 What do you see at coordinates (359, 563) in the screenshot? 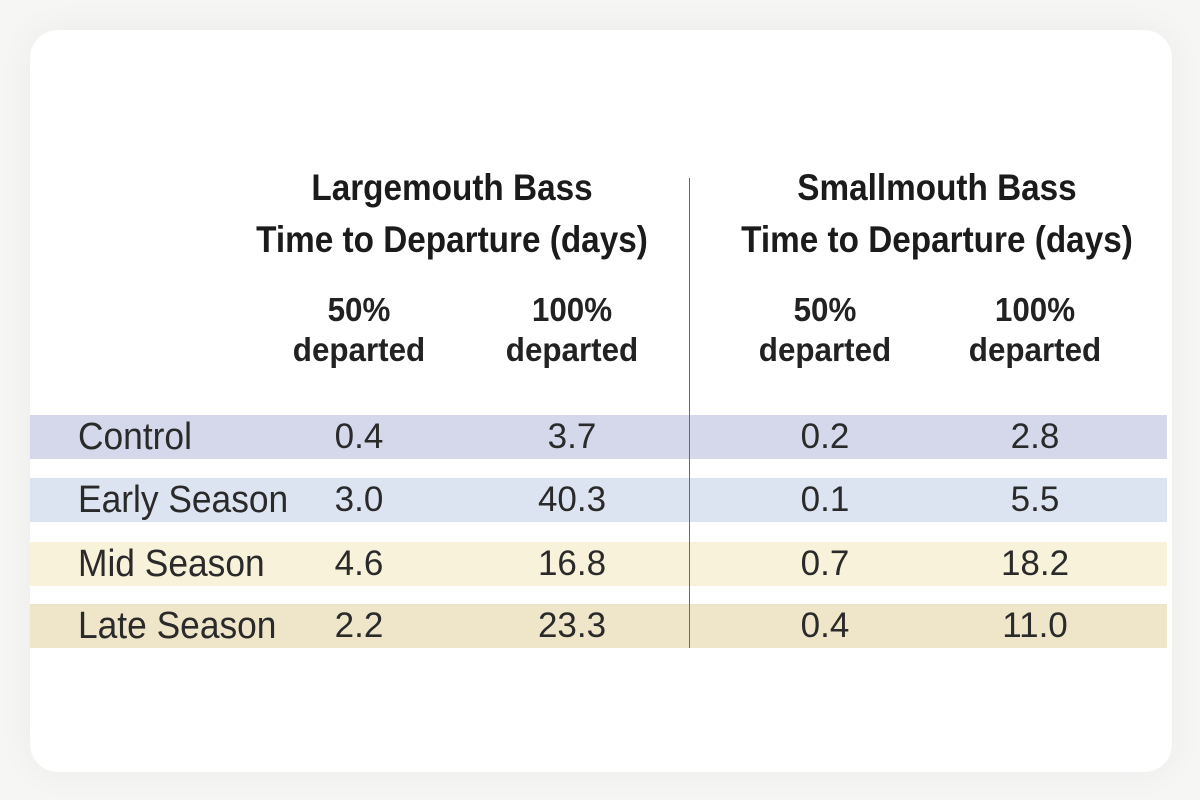
I see `table-cell-lm-50: 4.6` at bounding box center [359, 563].